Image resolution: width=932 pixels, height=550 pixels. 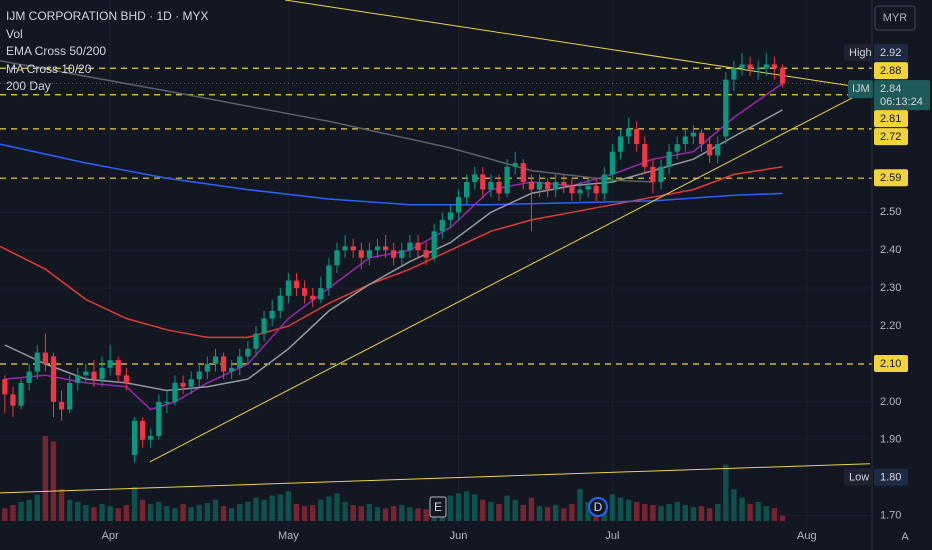 I want to click on earnings-event, so click(x=438, y=507).